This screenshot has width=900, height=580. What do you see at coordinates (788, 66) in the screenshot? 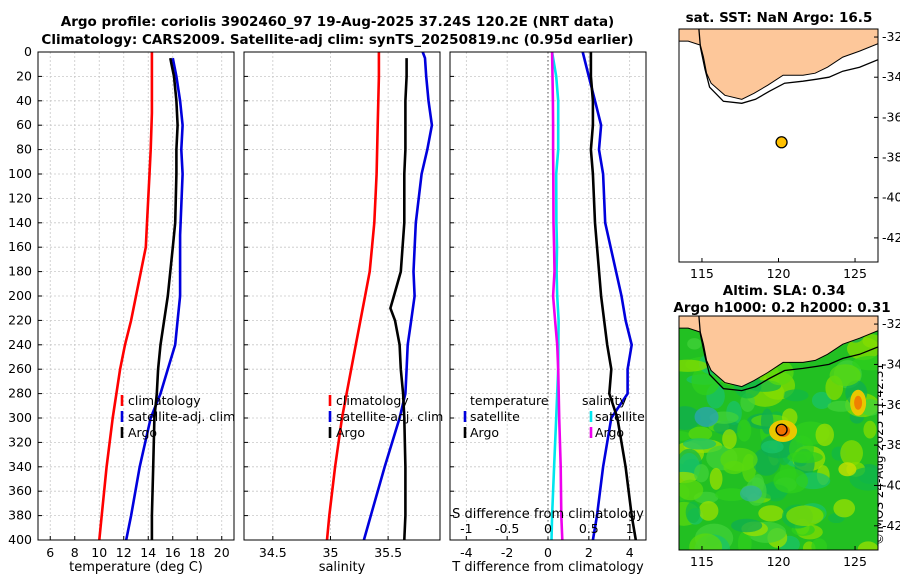
I see `bathymetry-contour` at bounding box center [788, 66].